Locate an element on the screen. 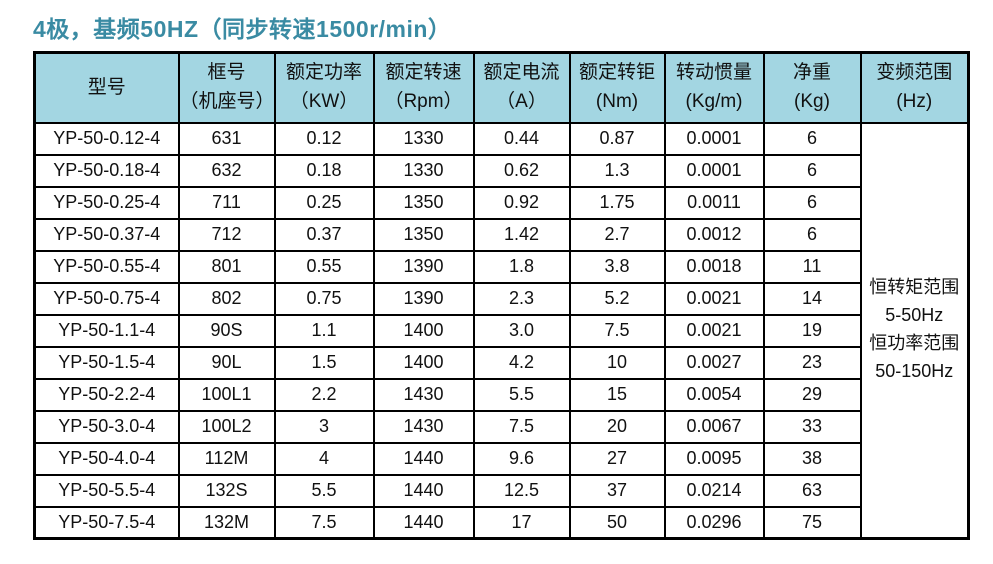 The image size is (993, 564). table-cell: 90S is located at coordinates (226, 330).